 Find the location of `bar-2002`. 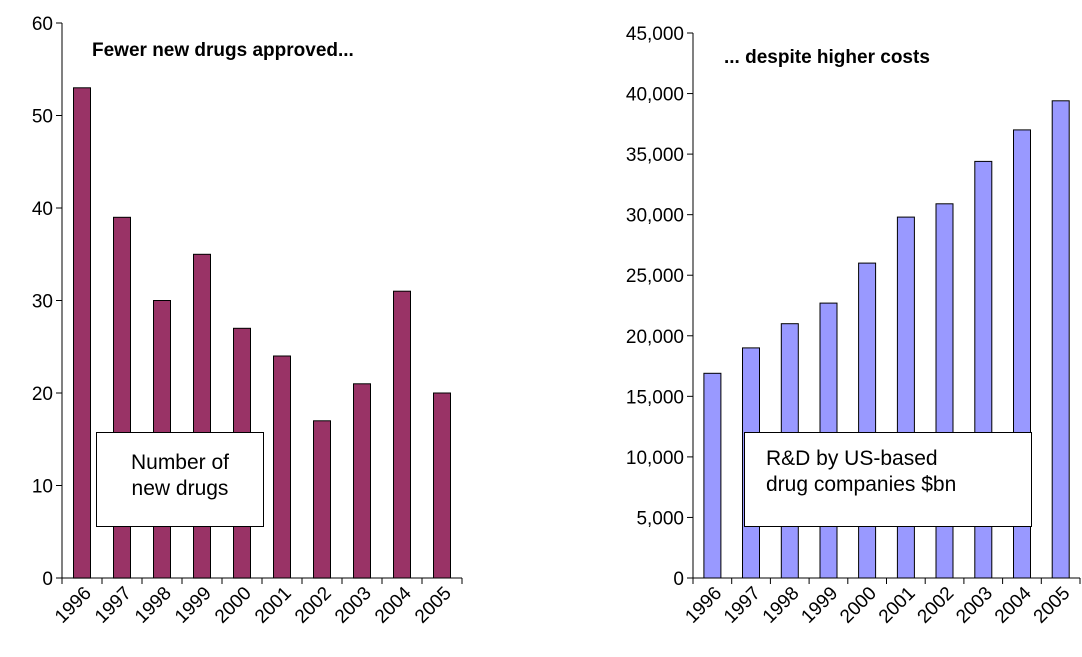

bar-2002 is located at coordinates (322, 499).